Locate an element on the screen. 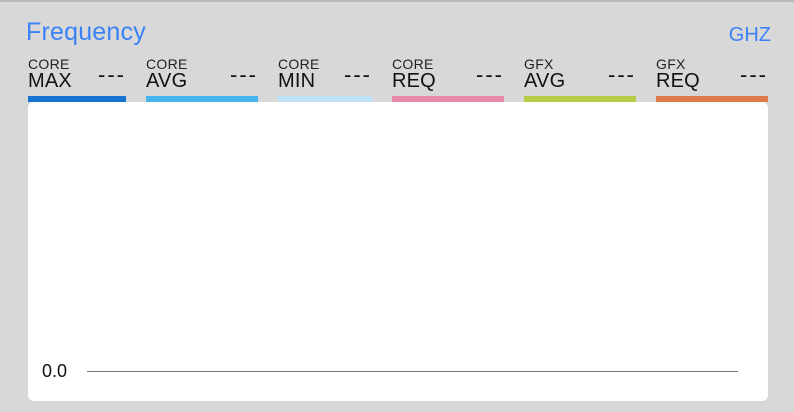 Image resolution: width=794 pixels, height=412 pixels. metric-name: MIN is located at coordinates (297, 81).